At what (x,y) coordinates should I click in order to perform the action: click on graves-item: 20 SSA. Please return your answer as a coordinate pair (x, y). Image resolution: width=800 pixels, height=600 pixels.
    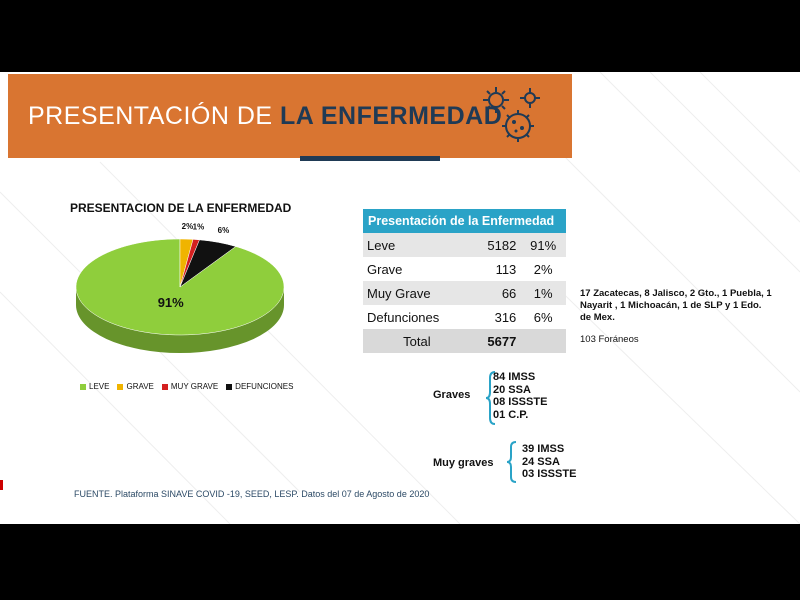
    Looking at the image, I should click on (512, 389).